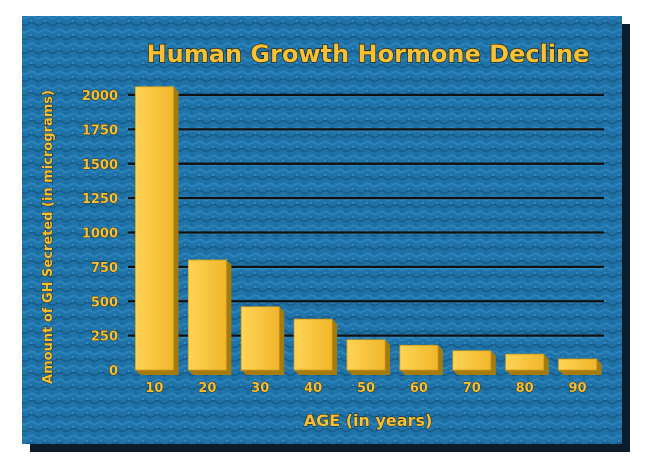 The width and height of the screenshot is (650, 475). I want to click on x-tick-label: 10, so click(154, 388).